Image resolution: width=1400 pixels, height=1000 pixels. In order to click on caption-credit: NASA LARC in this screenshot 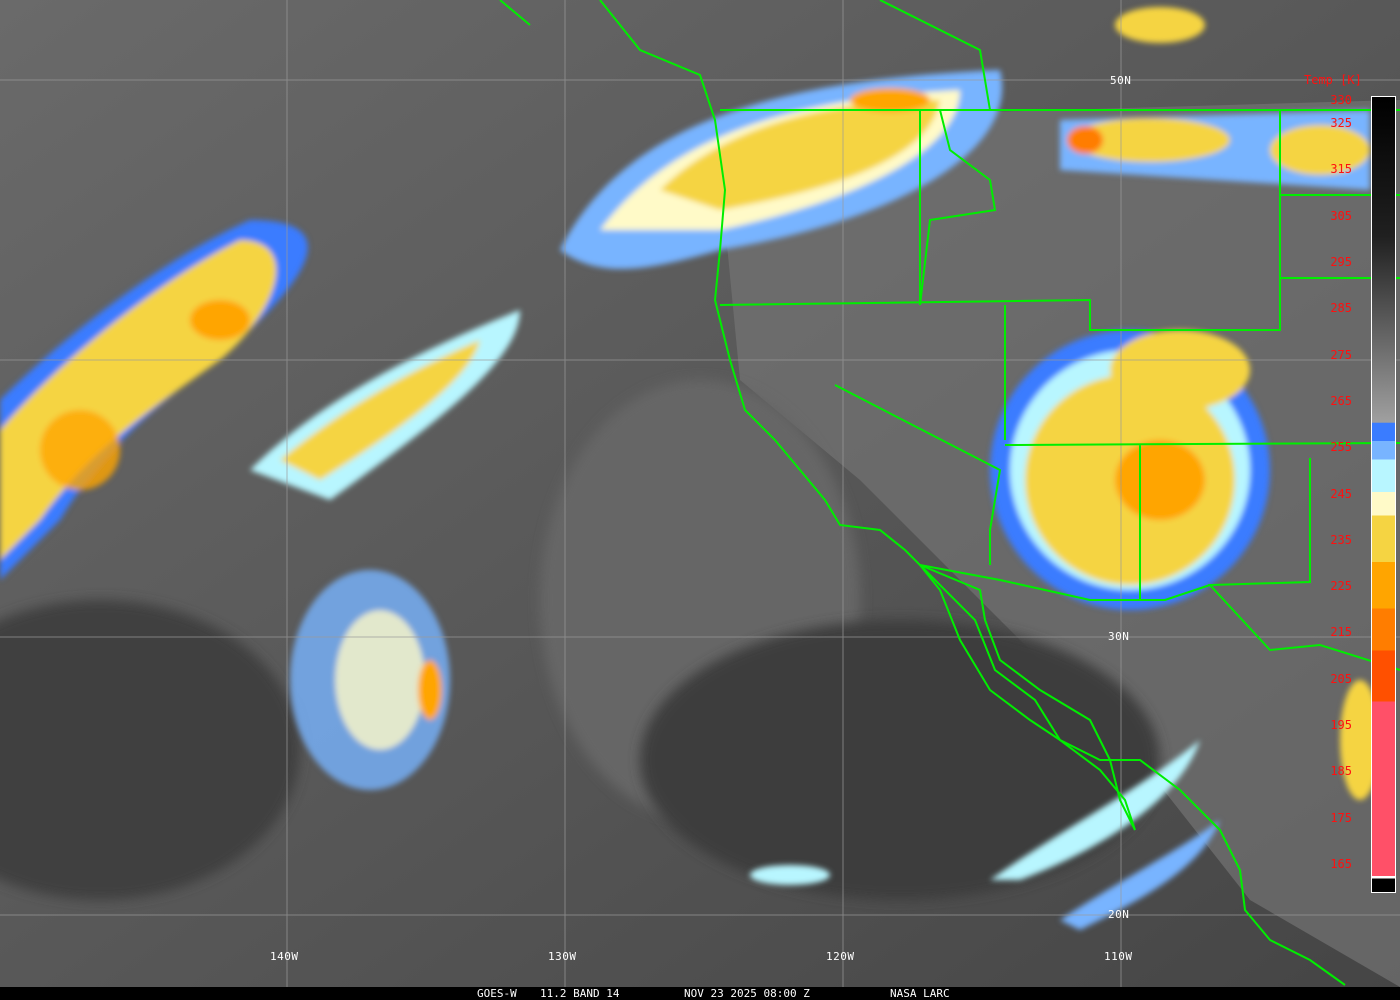, I will do `click(920, 993)`.